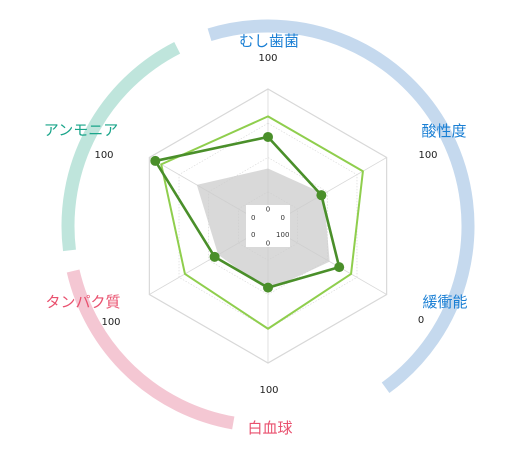  Describe the element at coordinates (267, 58) in the screenshot. I see `tick-label-mushibakin-max: 100` at that location.